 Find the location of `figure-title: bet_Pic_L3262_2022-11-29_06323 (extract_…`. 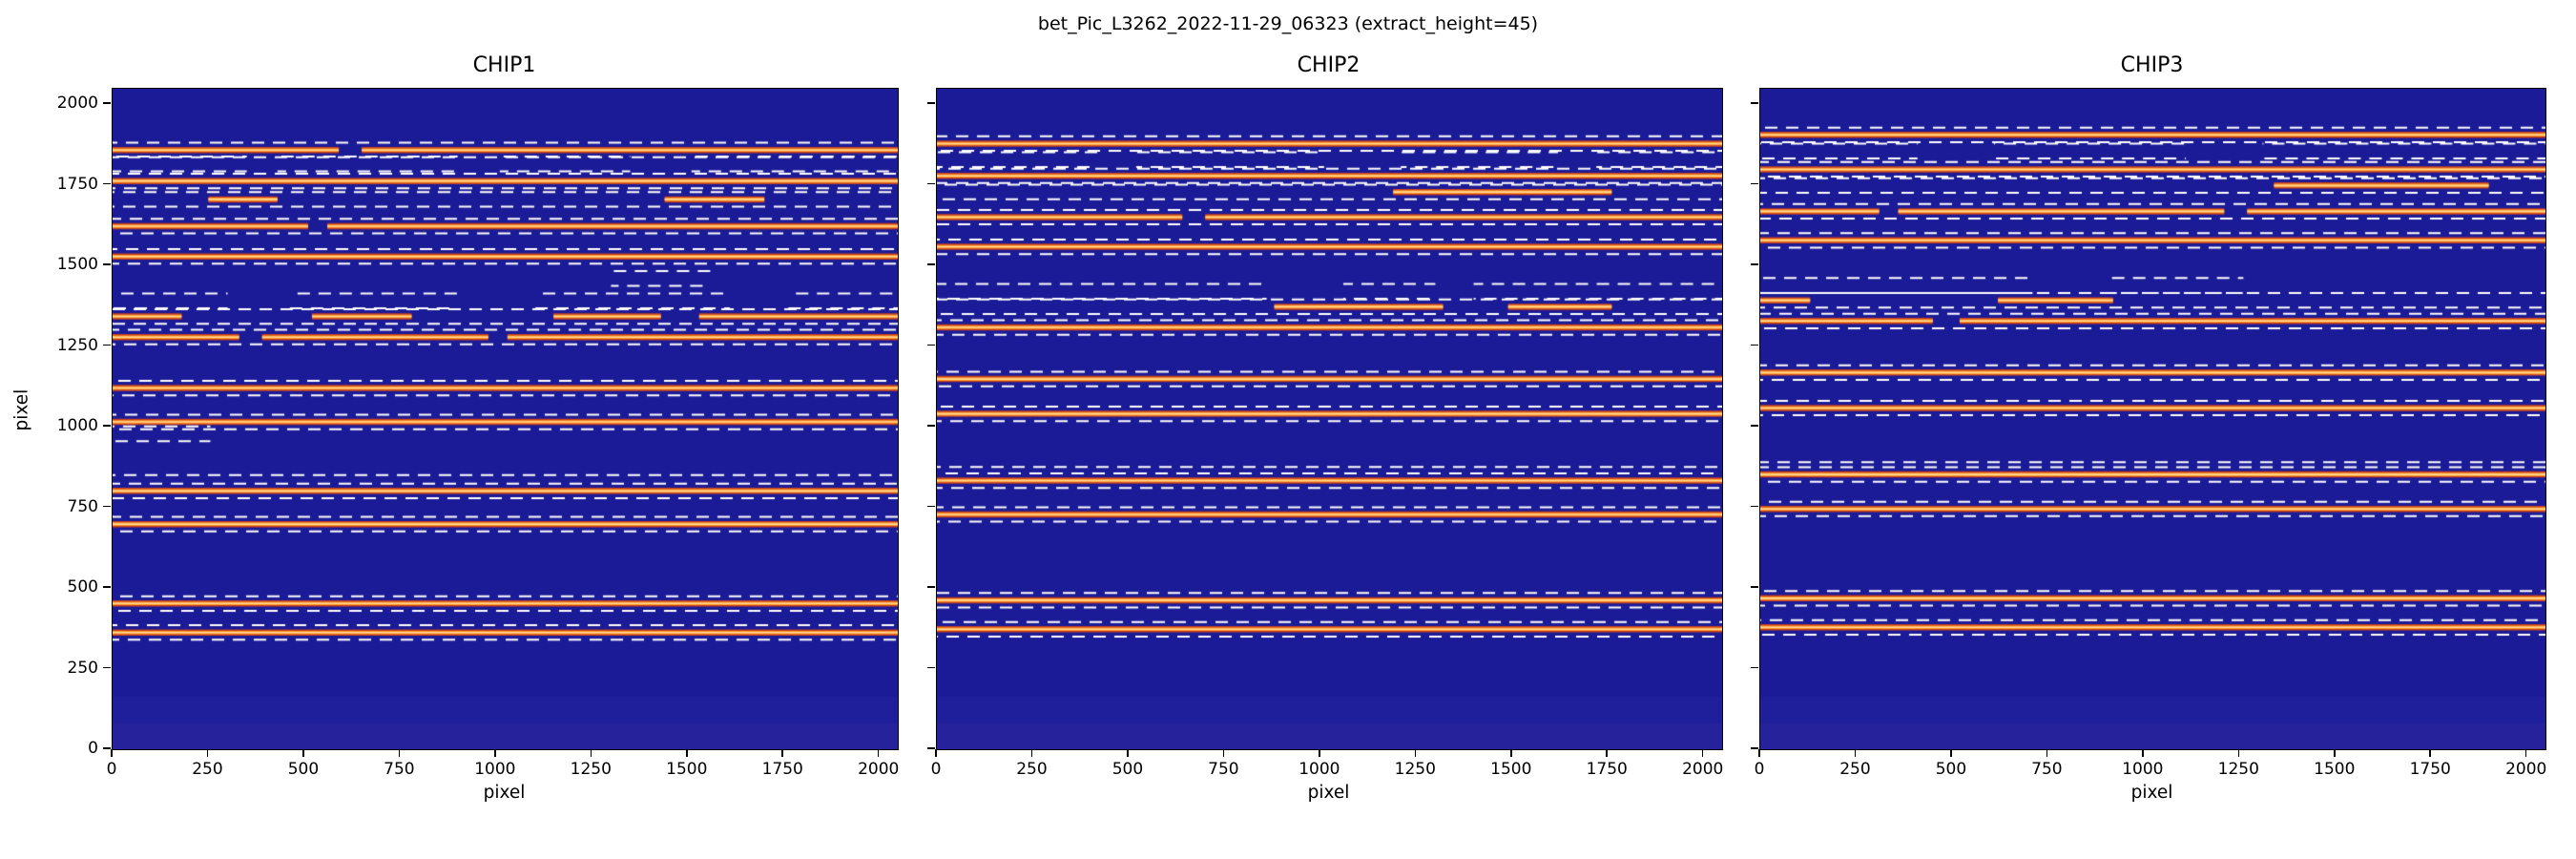

figure-title: bet_Pic_L3262_2022-11-29_06323 (extract_… is located at coordinates (1288, 23).